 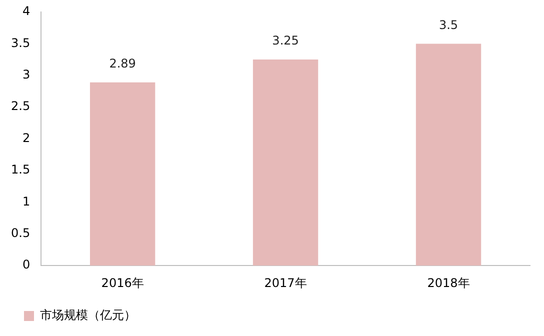 I want to click on y-tick-label: 1, so click(x=26, y=201).